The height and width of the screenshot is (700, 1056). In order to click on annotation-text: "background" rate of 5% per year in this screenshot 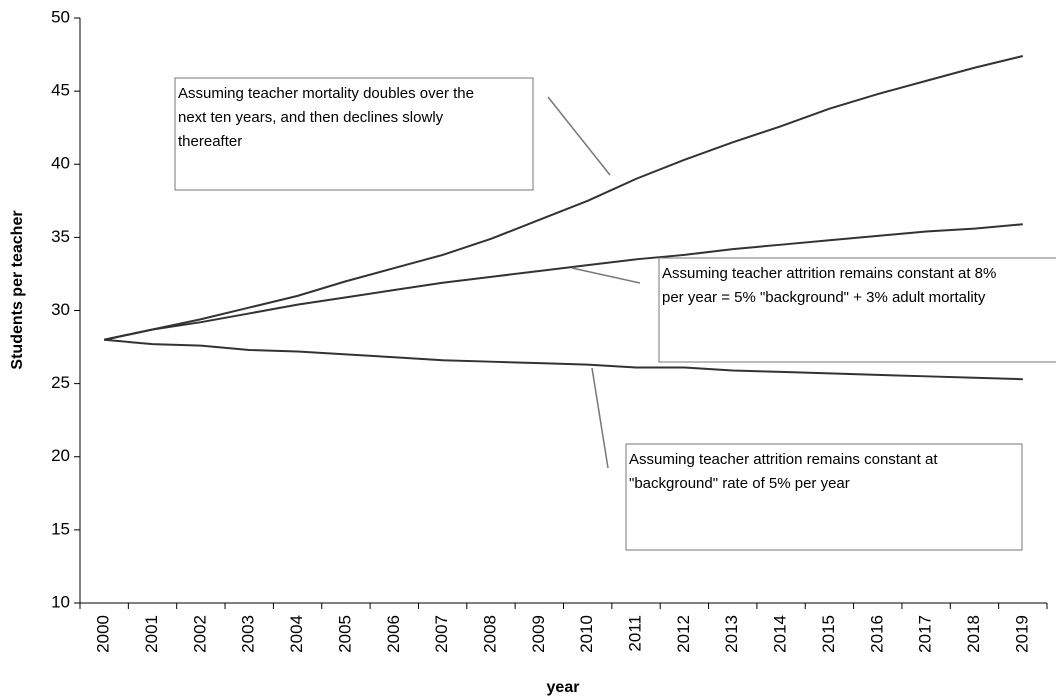, I will do `click(739, 483)`.